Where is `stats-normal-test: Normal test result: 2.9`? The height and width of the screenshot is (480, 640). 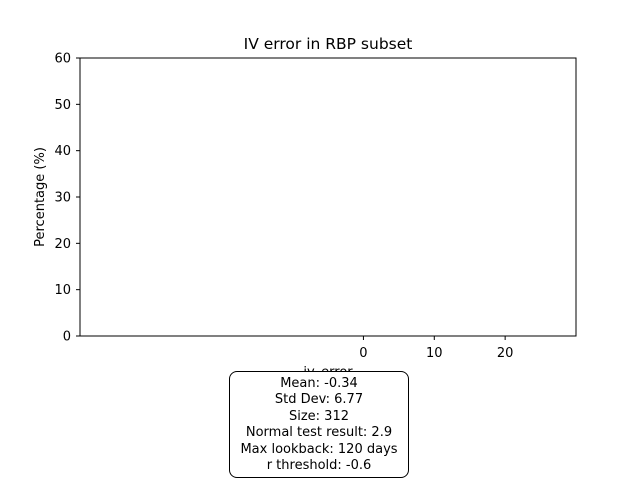 stats-normal-test: Normal test result: 2.9 is located at coordinates (319, 433).